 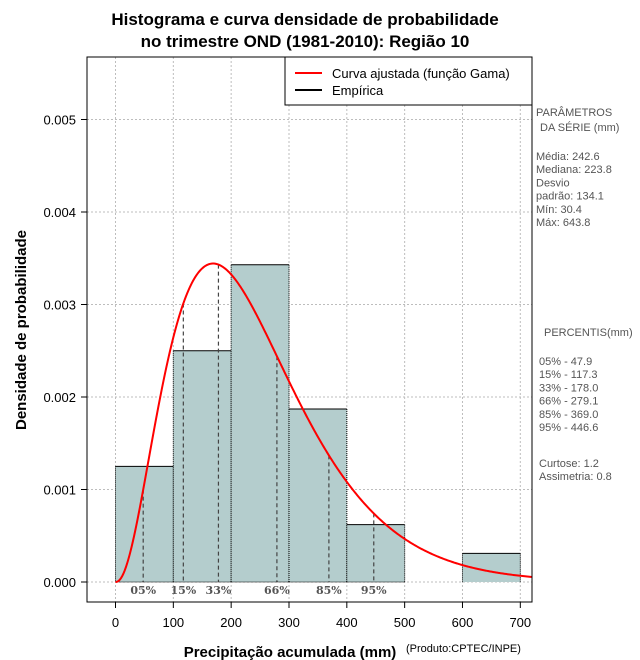 What do you see at coordinates (183, 590) in the screenshot?
I see `percentile-label: 15%` at bounding box center [183, 590].